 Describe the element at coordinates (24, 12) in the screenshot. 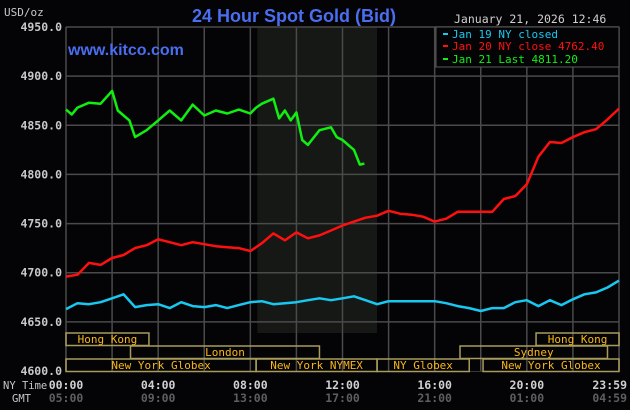

I see `unit-label: USD/oz` at that location.